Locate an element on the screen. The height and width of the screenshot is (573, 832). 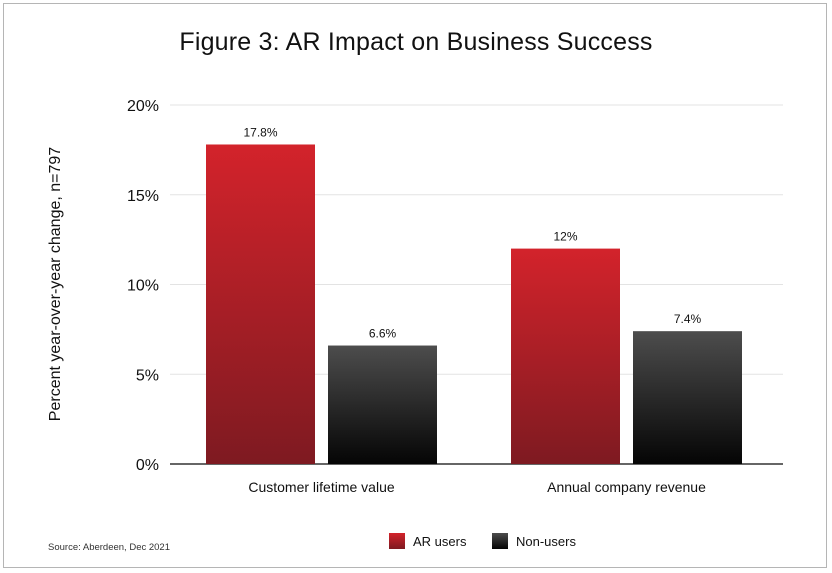
legend-item-ar-users: AR users is located at coordinates (427, 541).